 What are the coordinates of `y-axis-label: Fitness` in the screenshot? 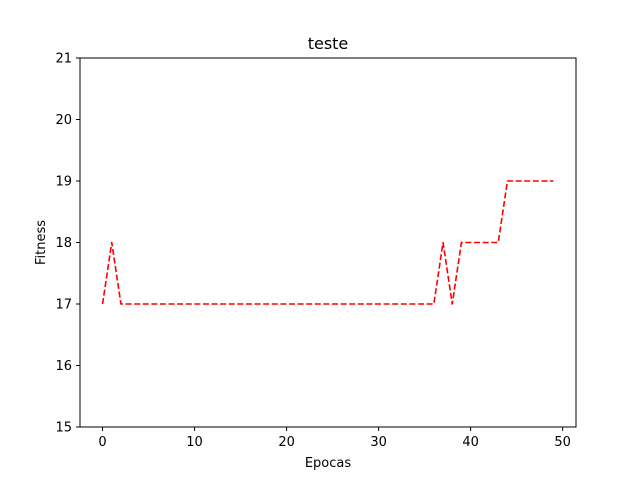 It's located at (41, 242).